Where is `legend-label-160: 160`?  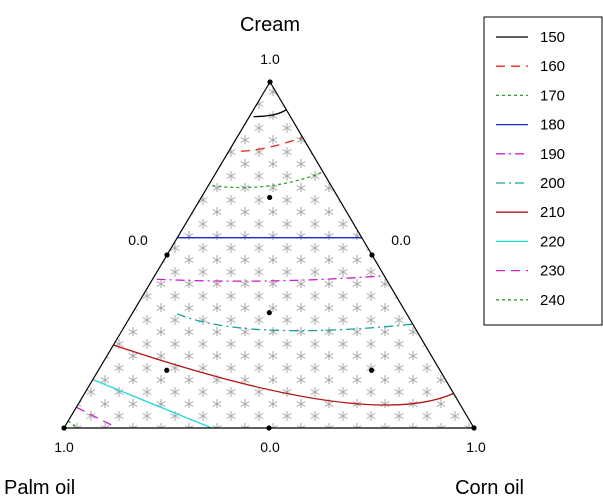 legend-label-160: 160 is located at coordinates (552, 66).